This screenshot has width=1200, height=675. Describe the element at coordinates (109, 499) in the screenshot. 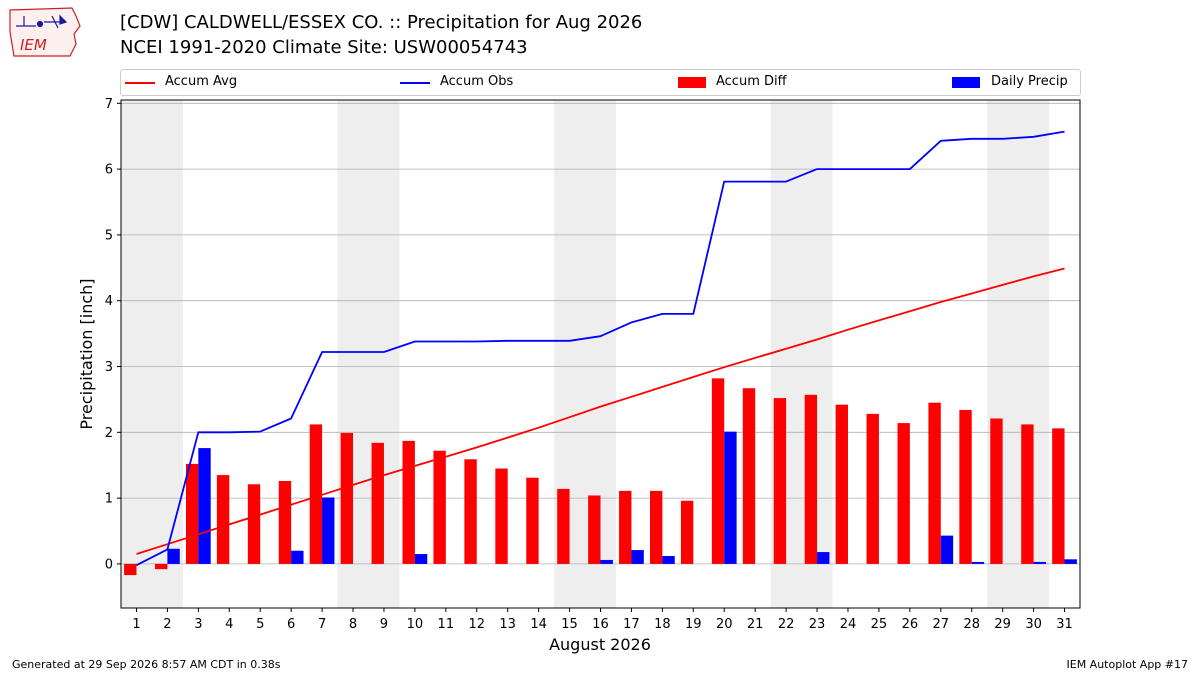

I see `y-tick-label: 1` at that location.